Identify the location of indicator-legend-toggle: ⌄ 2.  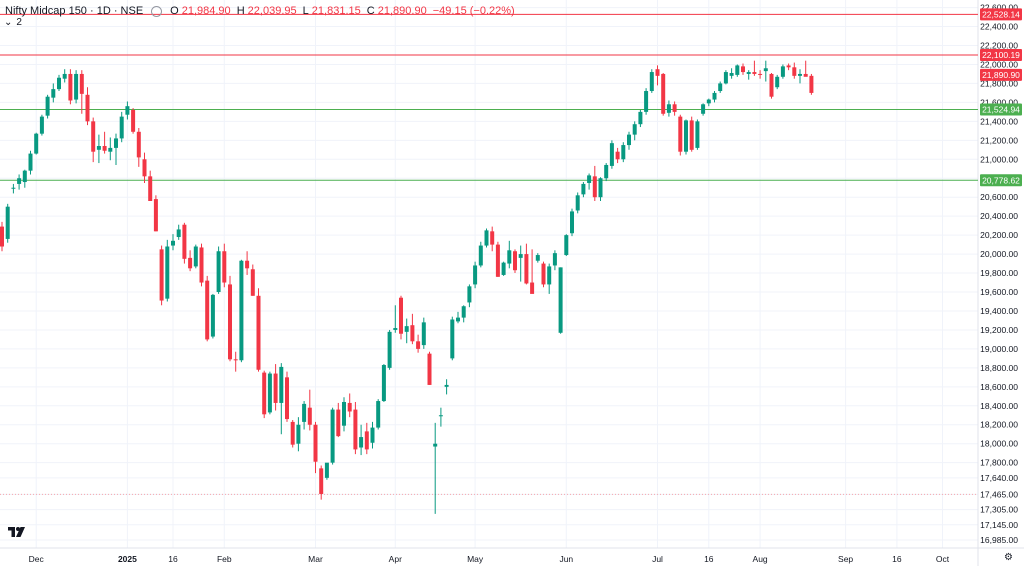
(13, 22).